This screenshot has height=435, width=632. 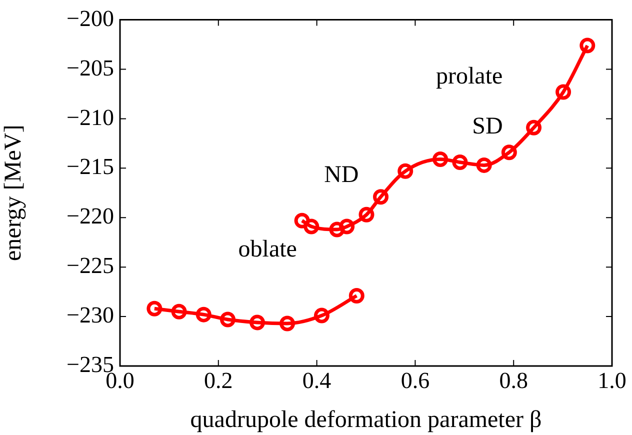 I want to click on annotation: prolate, so click(x=469, y=77).